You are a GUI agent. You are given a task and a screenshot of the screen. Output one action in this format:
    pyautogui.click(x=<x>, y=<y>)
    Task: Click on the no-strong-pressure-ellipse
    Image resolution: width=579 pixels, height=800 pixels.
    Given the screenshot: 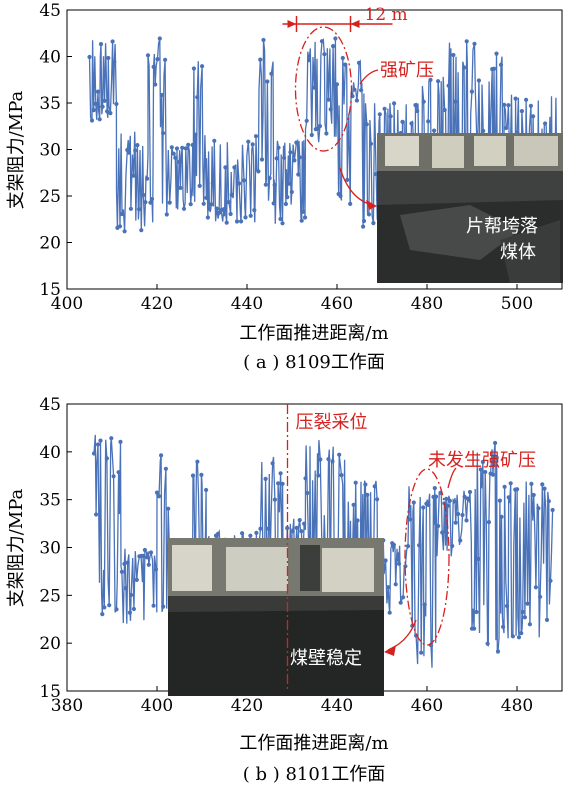 What is the action you would take?
    pyautogui.click(x=427, y=557)
    